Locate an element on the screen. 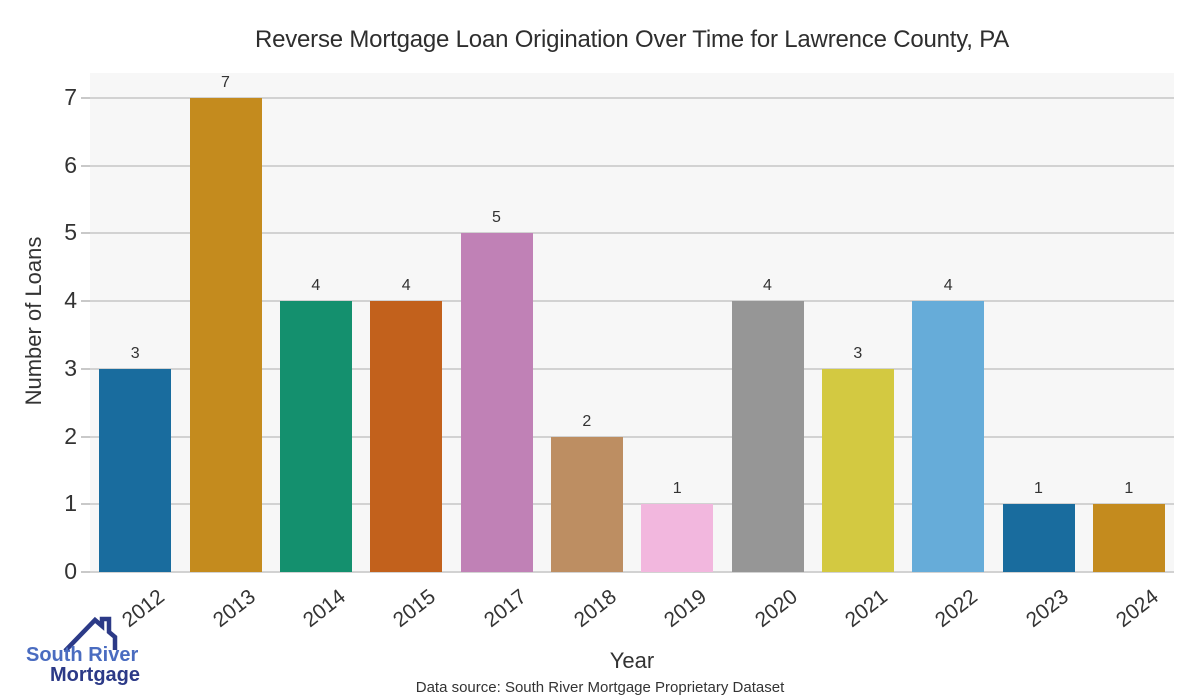  company-logo: South River Mortgage is located at coordinates (93, 652).